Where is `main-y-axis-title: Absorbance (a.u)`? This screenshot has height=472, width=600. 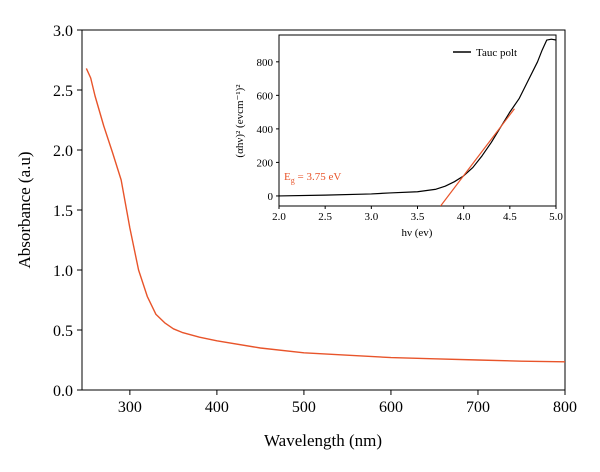 main-y-axis-title: Absorbance (a.u) is located at coordinates (24, 209).